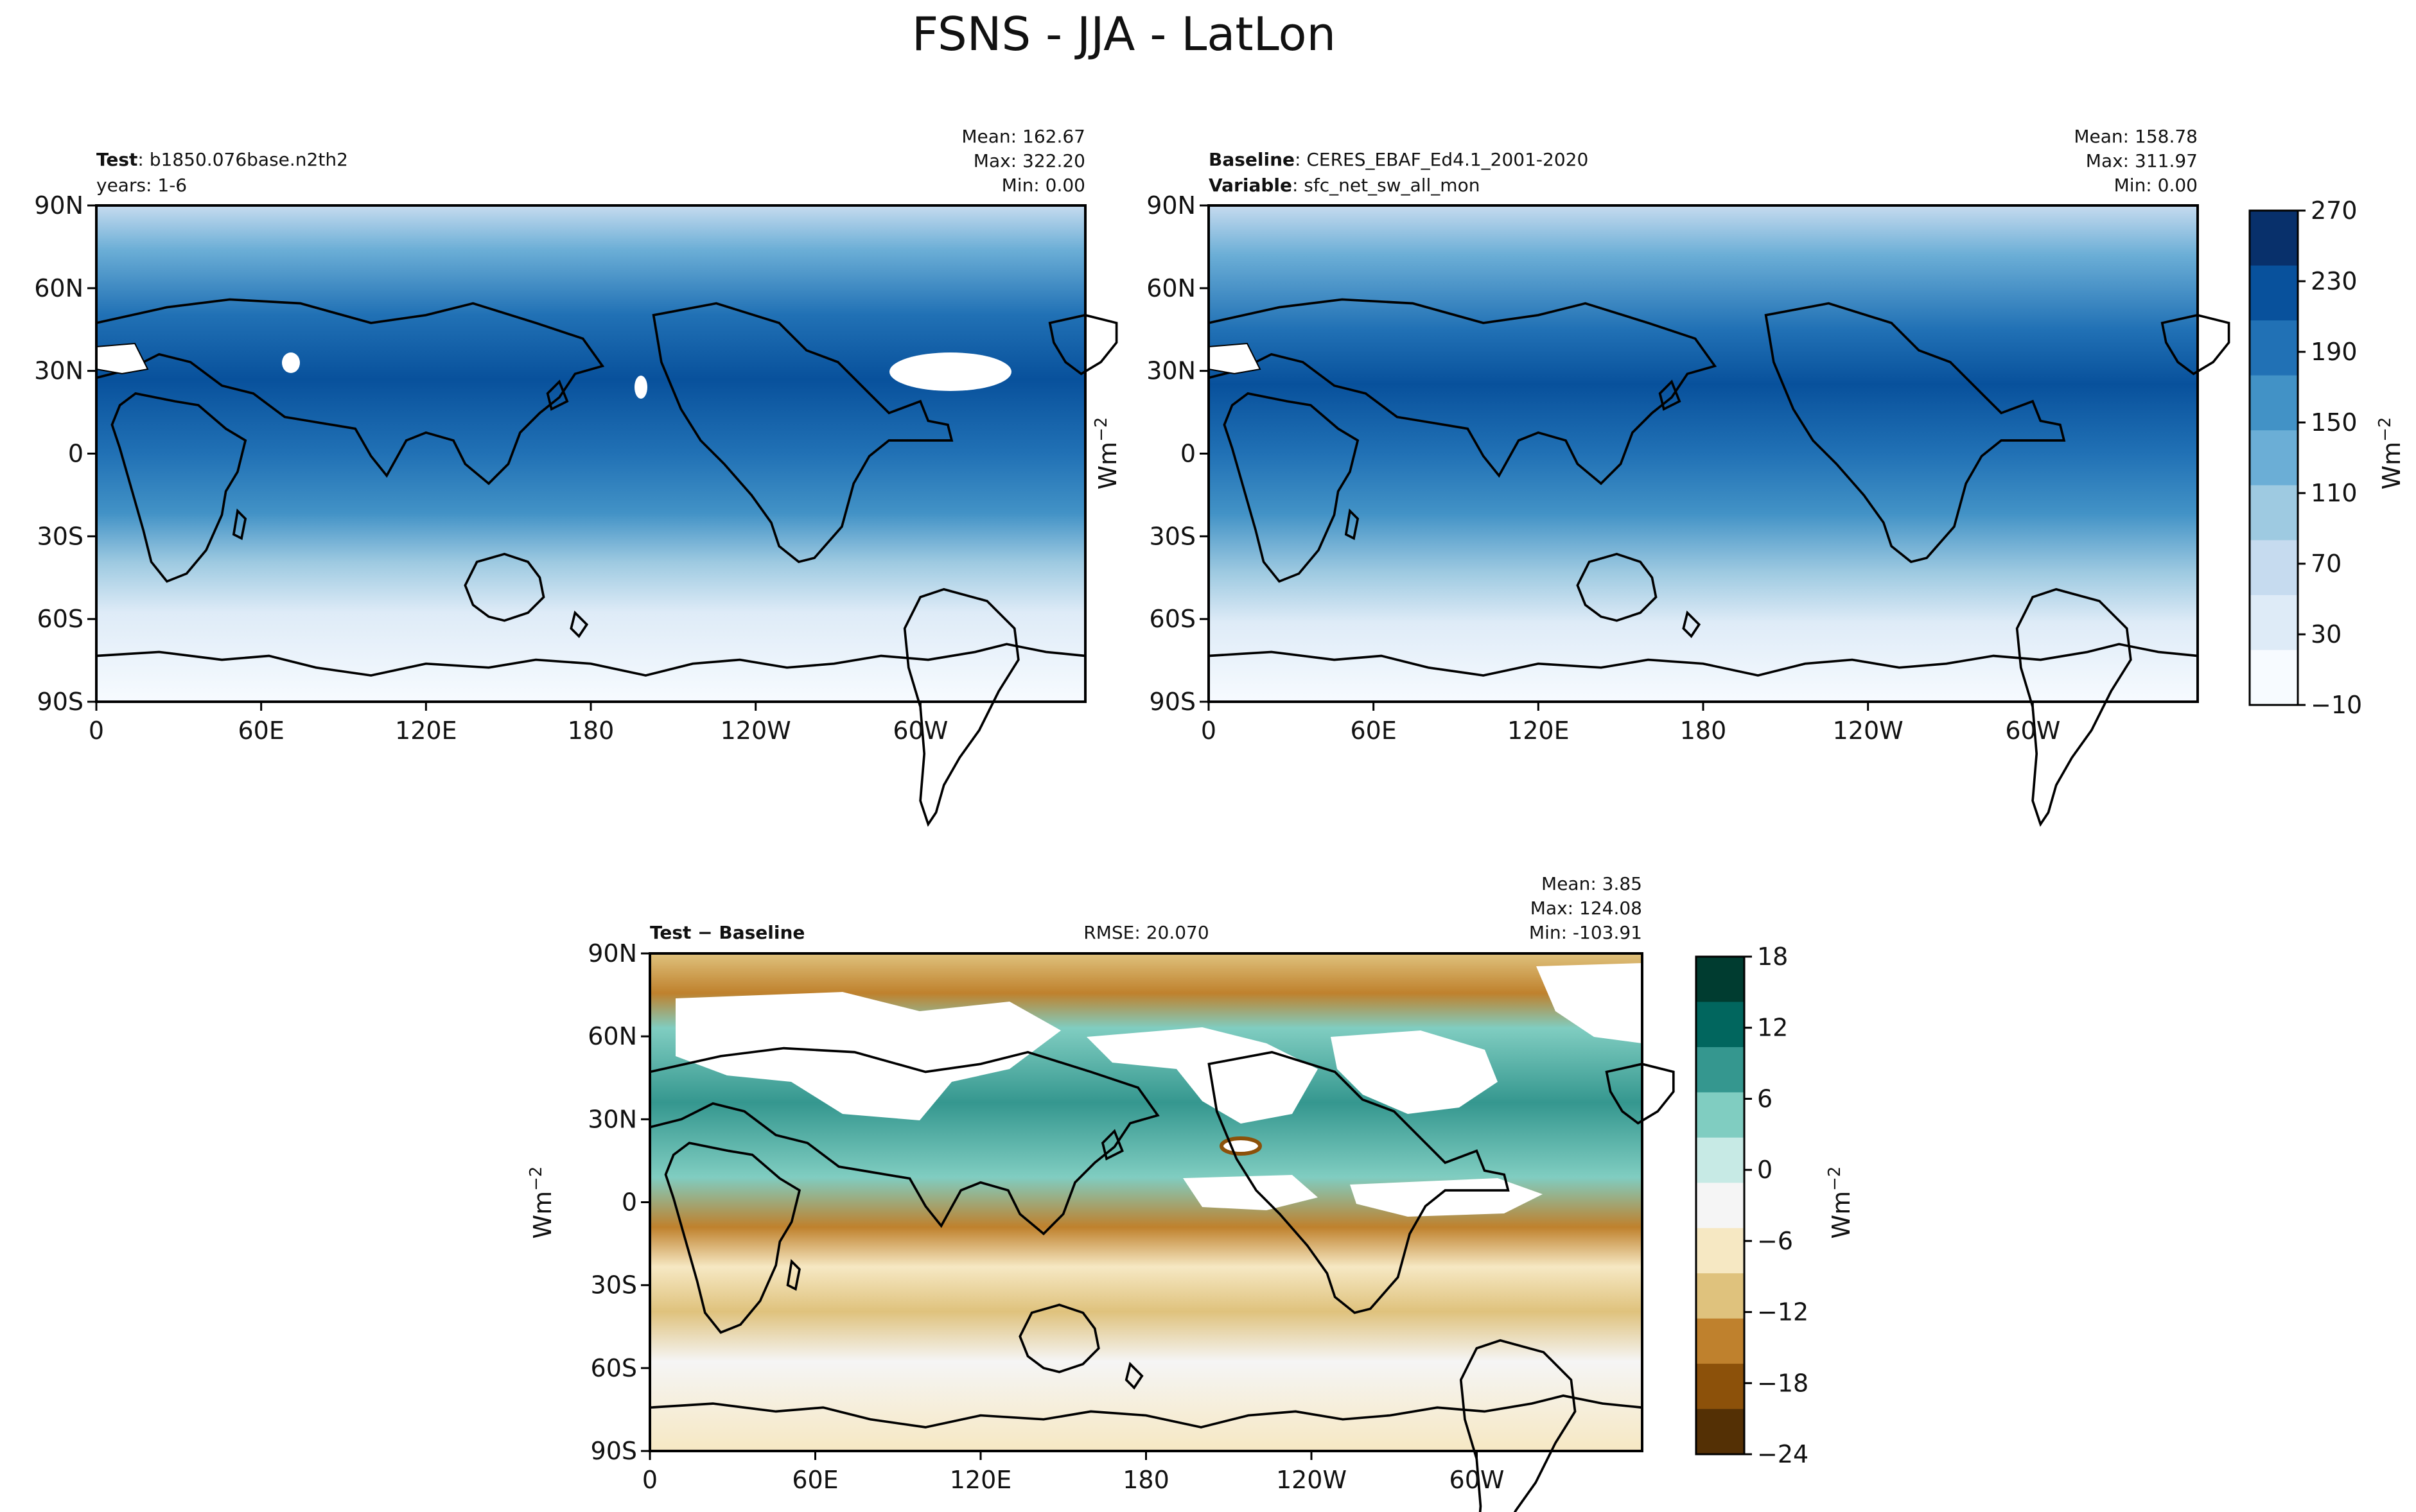  What do you see at coordinates (612, 1036) in the screenshot?
I see `difference-ytick-label: 60N` at bounding box center [612, 1036].